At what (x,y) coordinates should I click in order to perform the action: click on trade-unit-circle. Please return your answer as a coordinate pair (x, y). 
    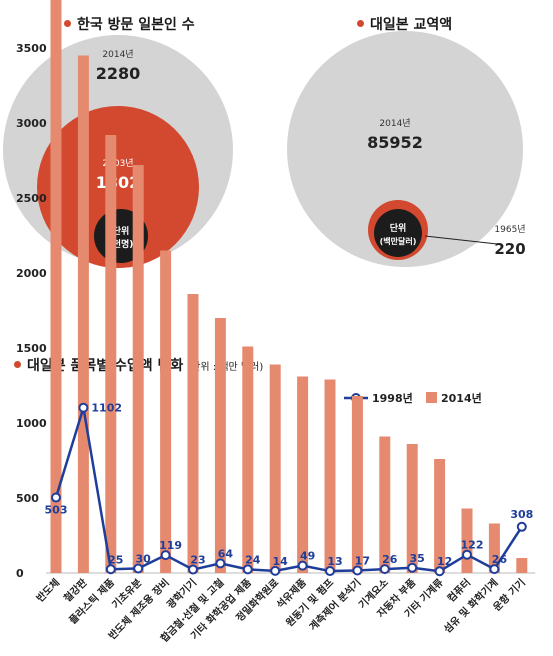
    Looking at the image, I should click on (398, 233).